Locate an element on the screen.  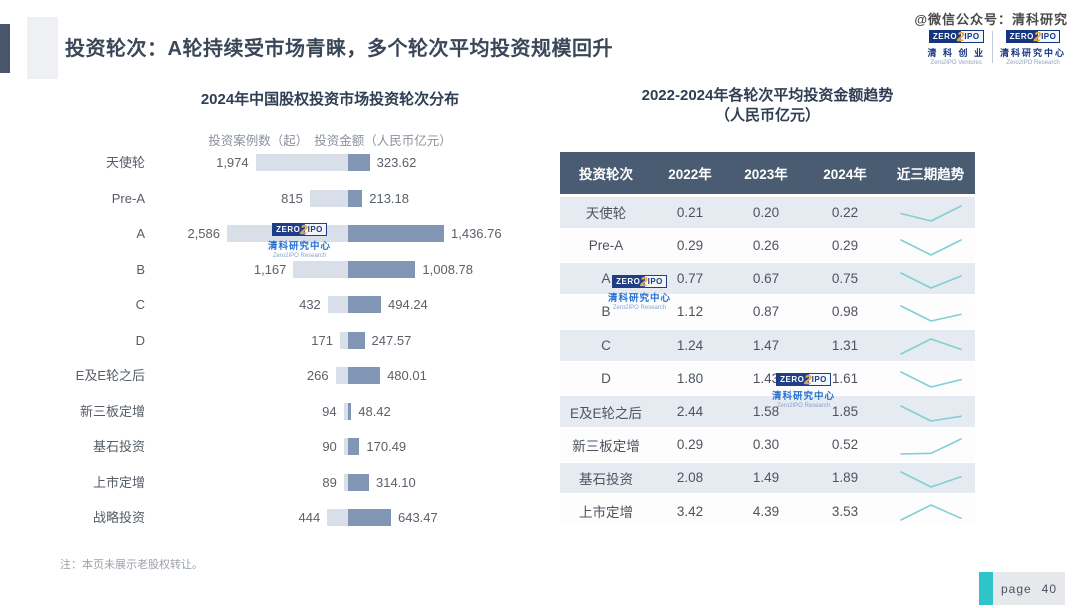
table-year-value: 3.42 is located at coordinates (690, 511).